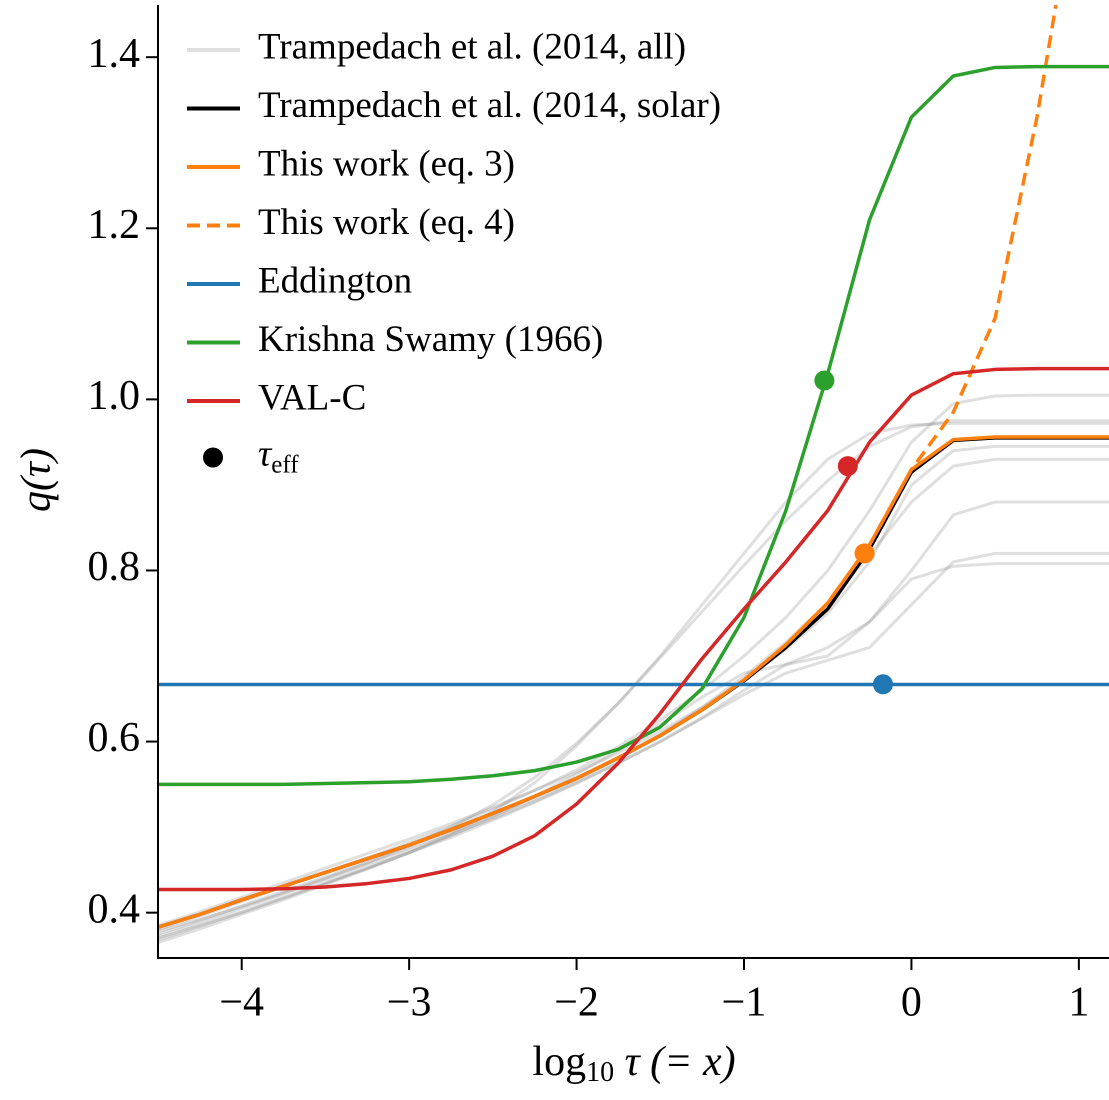 Image resolution: width=1109 pixels, height=1100 pixels. Describe the element at coordinates (213, 457) in the screenshot. I see `legend-marker` at that location.